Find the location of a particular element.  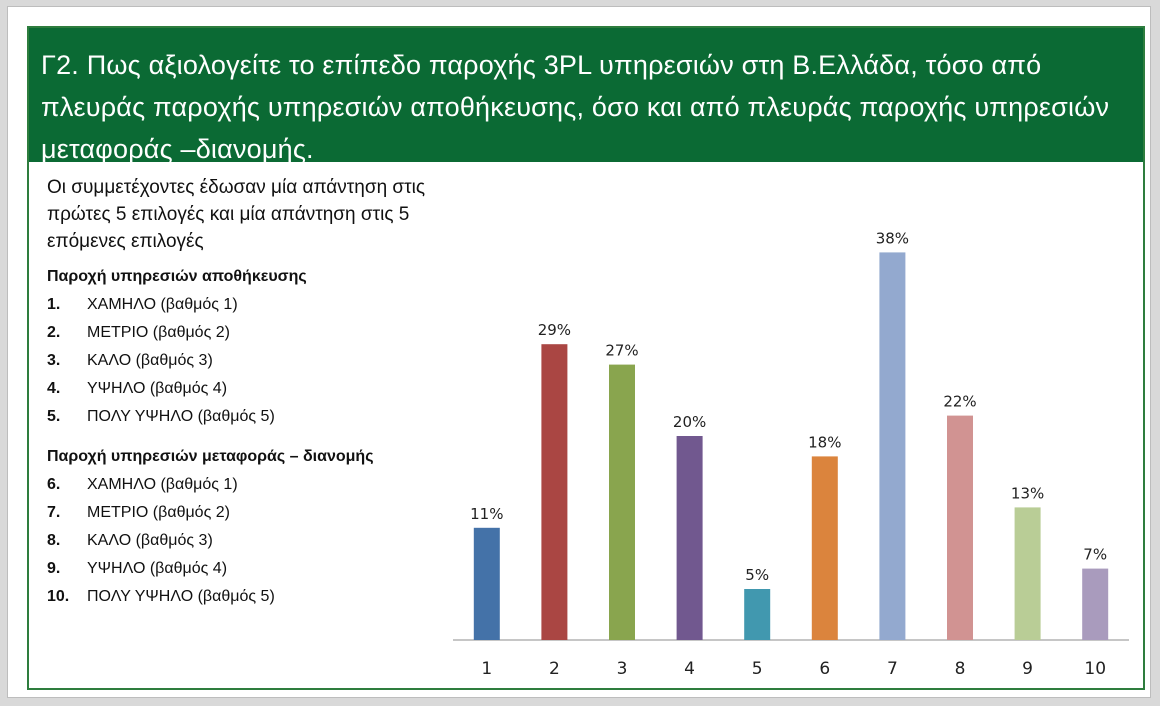

legend-item: 8. ΚΑΛΟ (βαθμός 3) is located at coordinates (237, 541).